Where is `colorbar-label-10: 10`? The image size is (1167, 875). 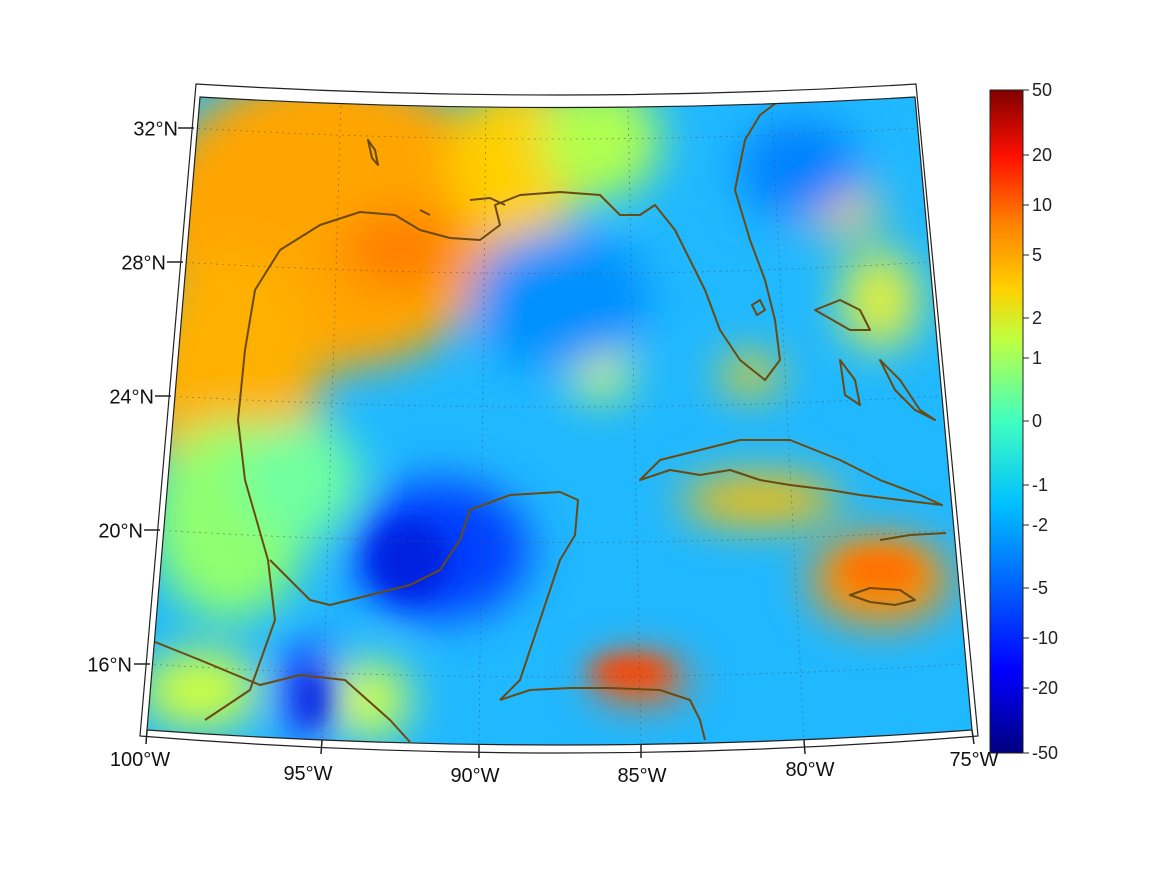
colorbar-label-10: 10 is located at coordinates (1042, 205).